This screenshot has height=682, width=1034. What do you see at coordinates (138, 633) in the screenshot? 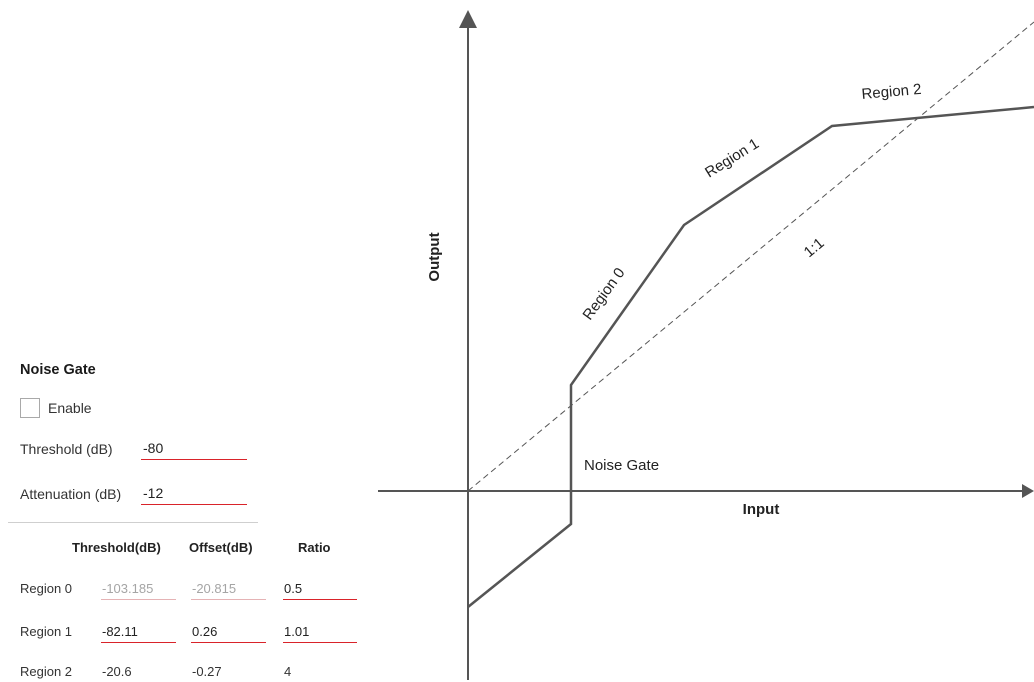
I see `region-1-threshold: -82.11` at bounding box center [138, 633].